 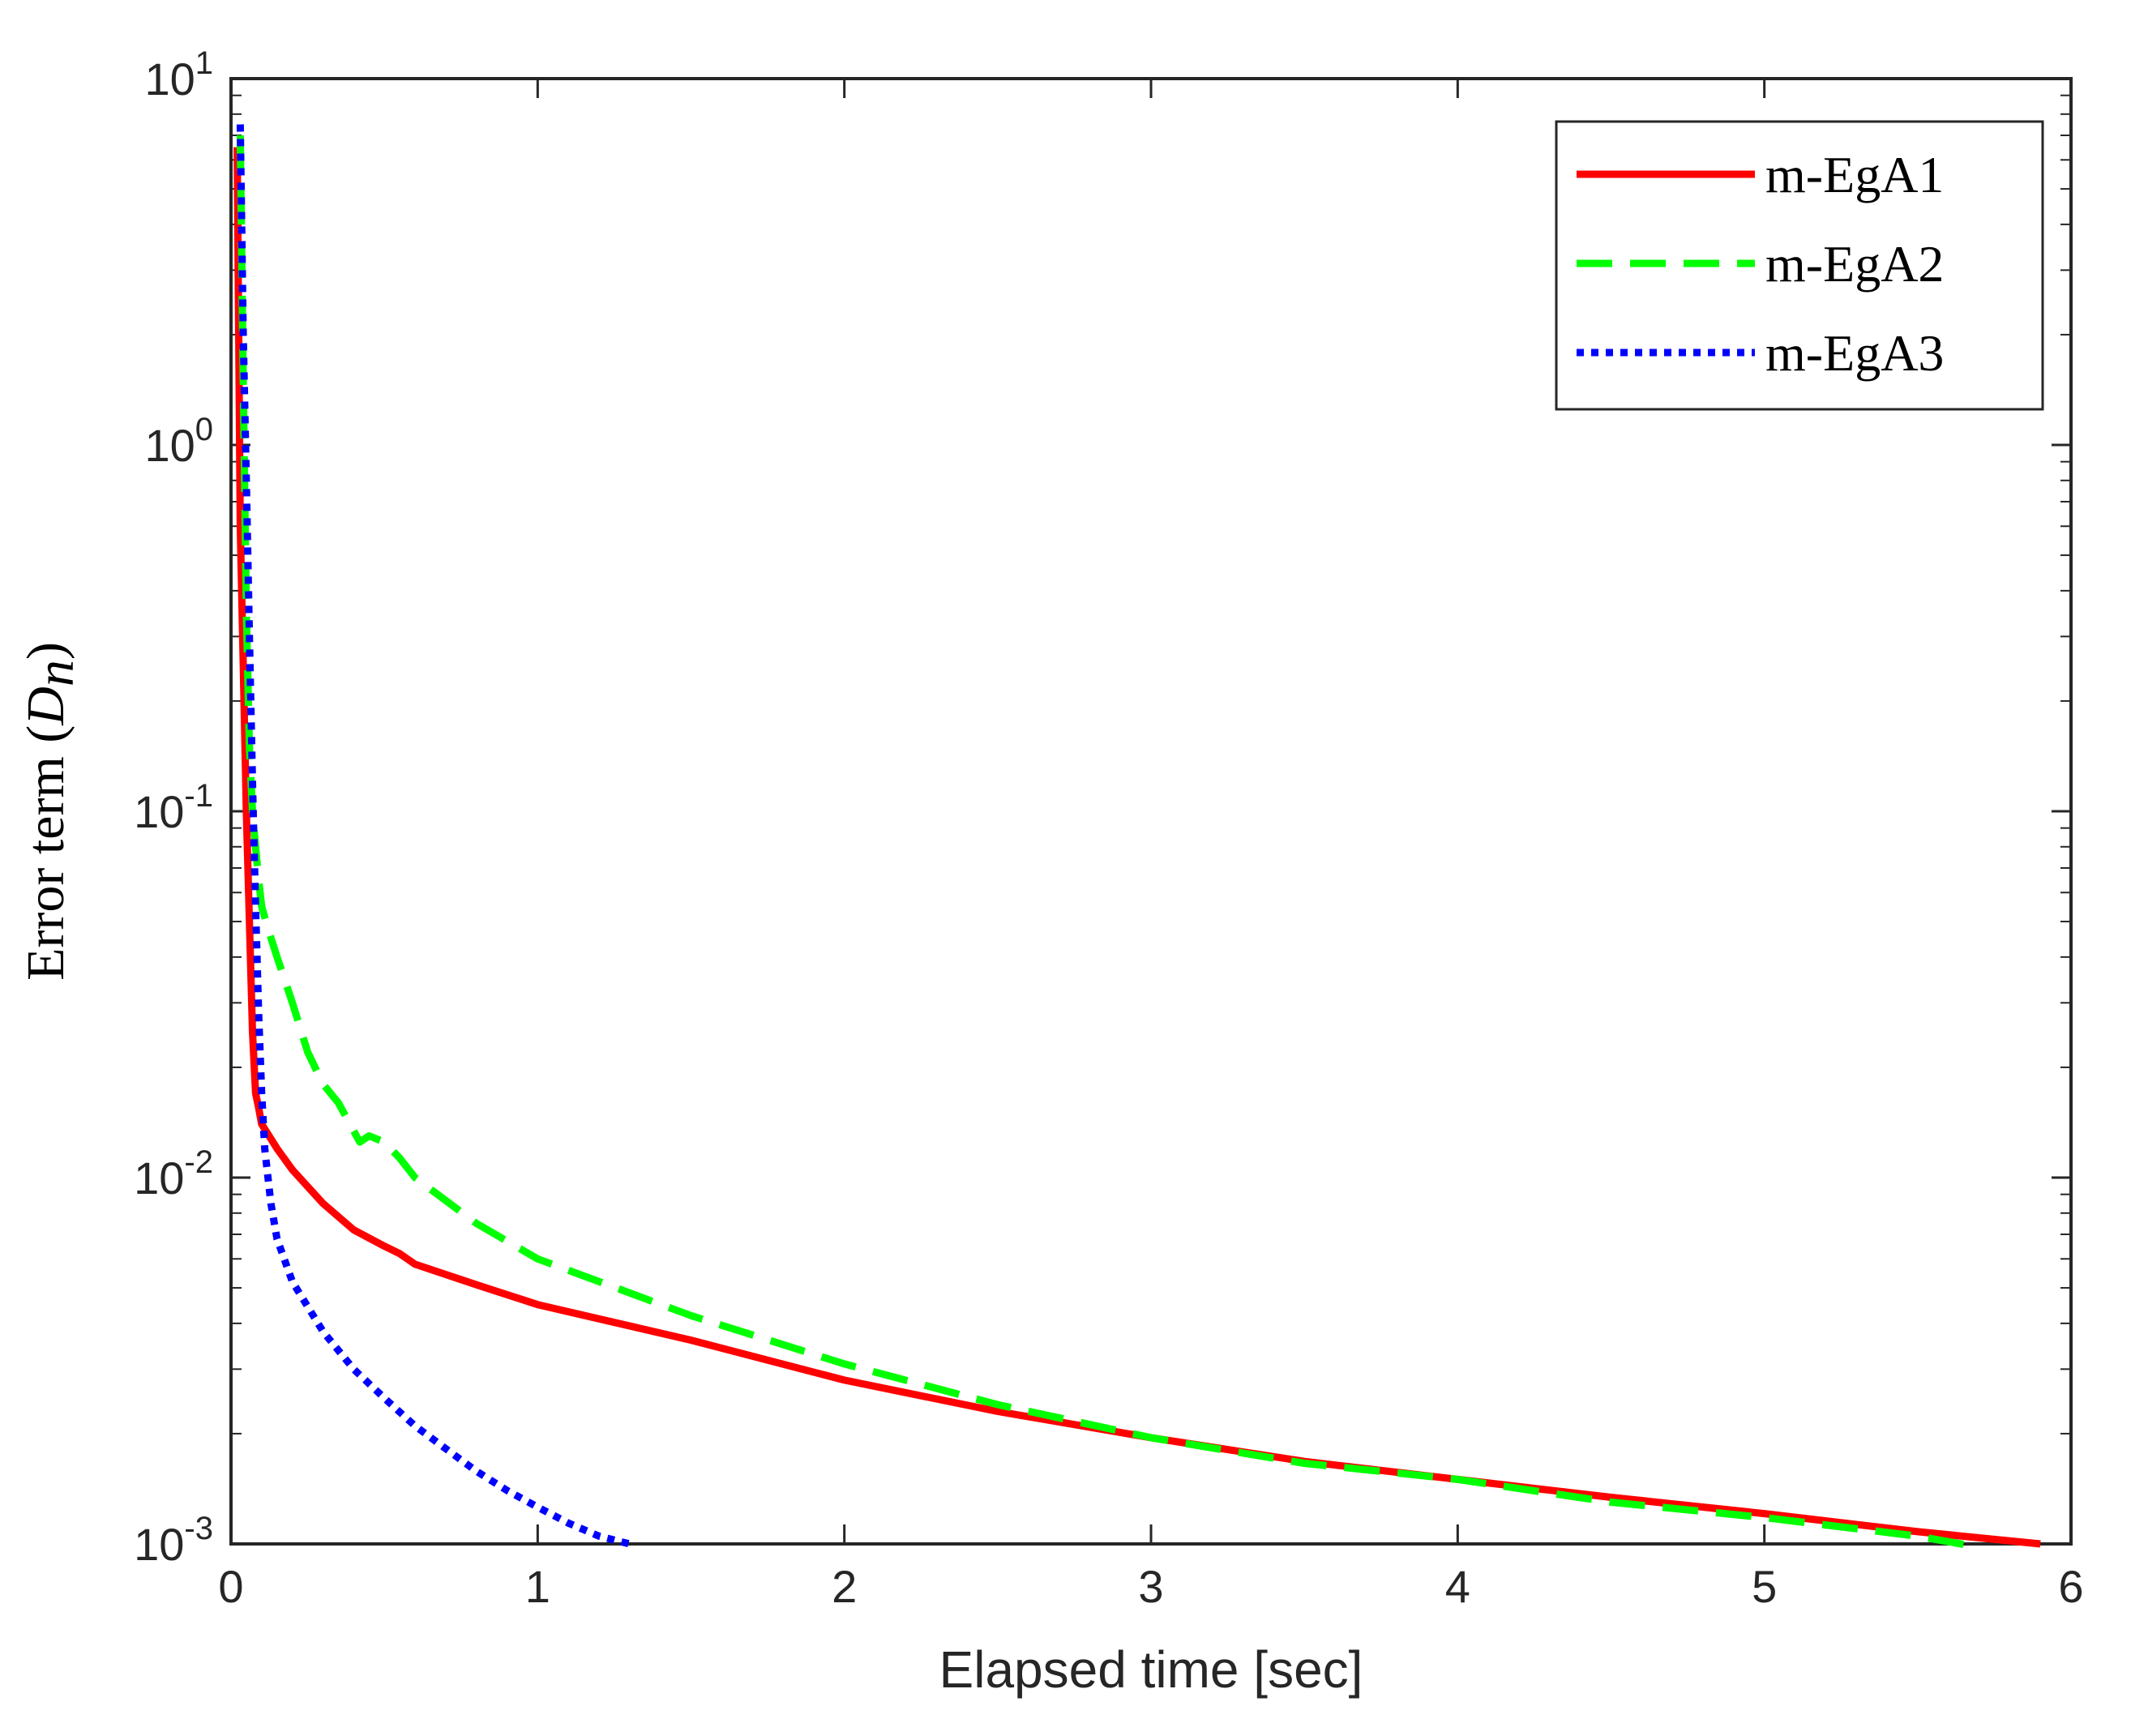 What do you see at coordinates (198, 1162) in the screenshot?
I see `y-tick-label-exponent: -2` at bounding box center [198, 1162].